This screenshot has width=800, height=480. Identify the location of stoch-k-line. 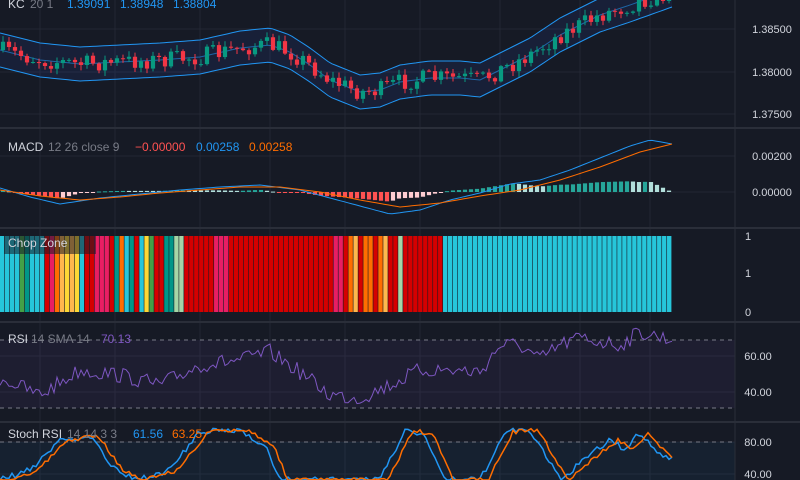
(336, 453).